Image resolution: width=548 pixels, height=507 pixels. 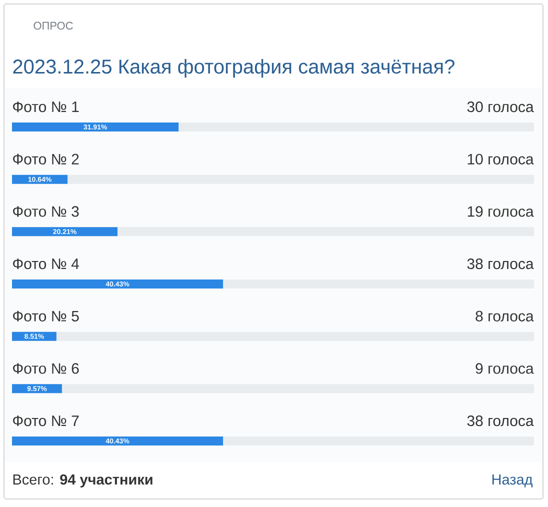 What do you see at coordinates (46, 211) in the screenshot?
I see `y-tick-label: Фото № 3` at bounding box center [46, 211].